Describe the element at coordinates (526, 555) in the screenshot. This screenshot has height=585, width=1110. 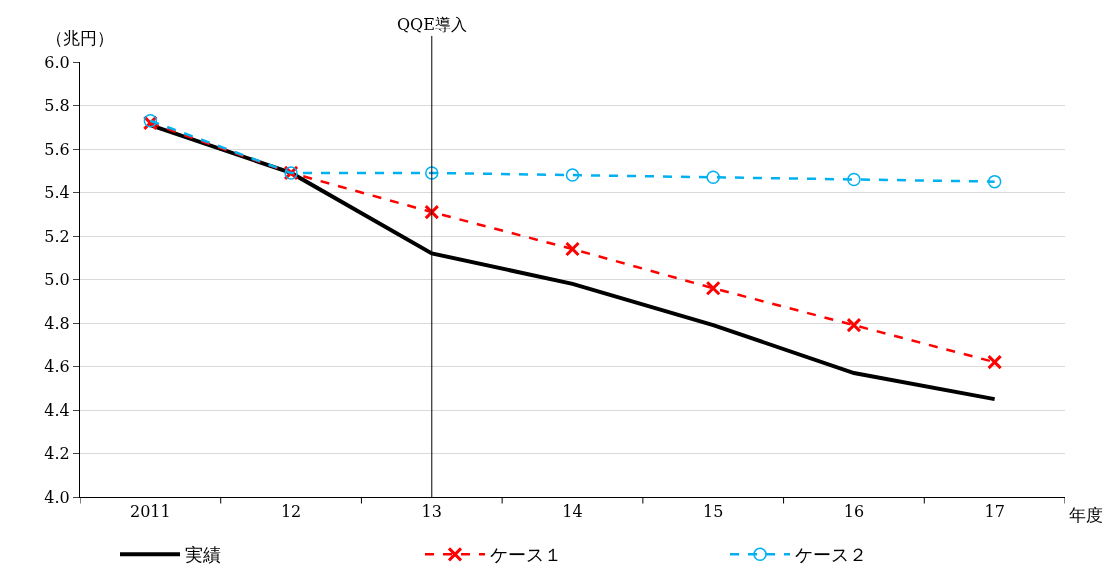
I see `legend-label: ケース１` at that location.